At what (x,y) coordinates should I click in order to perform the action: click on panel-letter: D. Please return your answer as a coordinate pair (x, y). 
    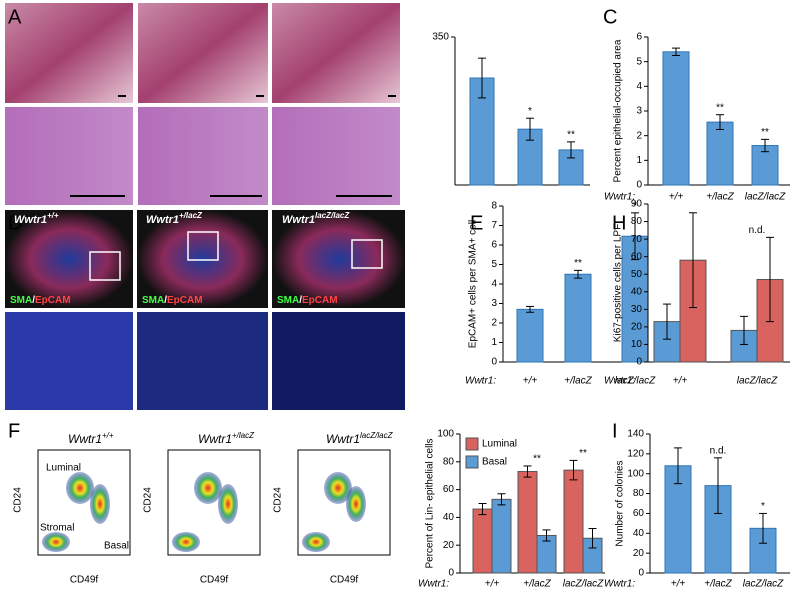
    Looking at the image, I should click on (15, 223).